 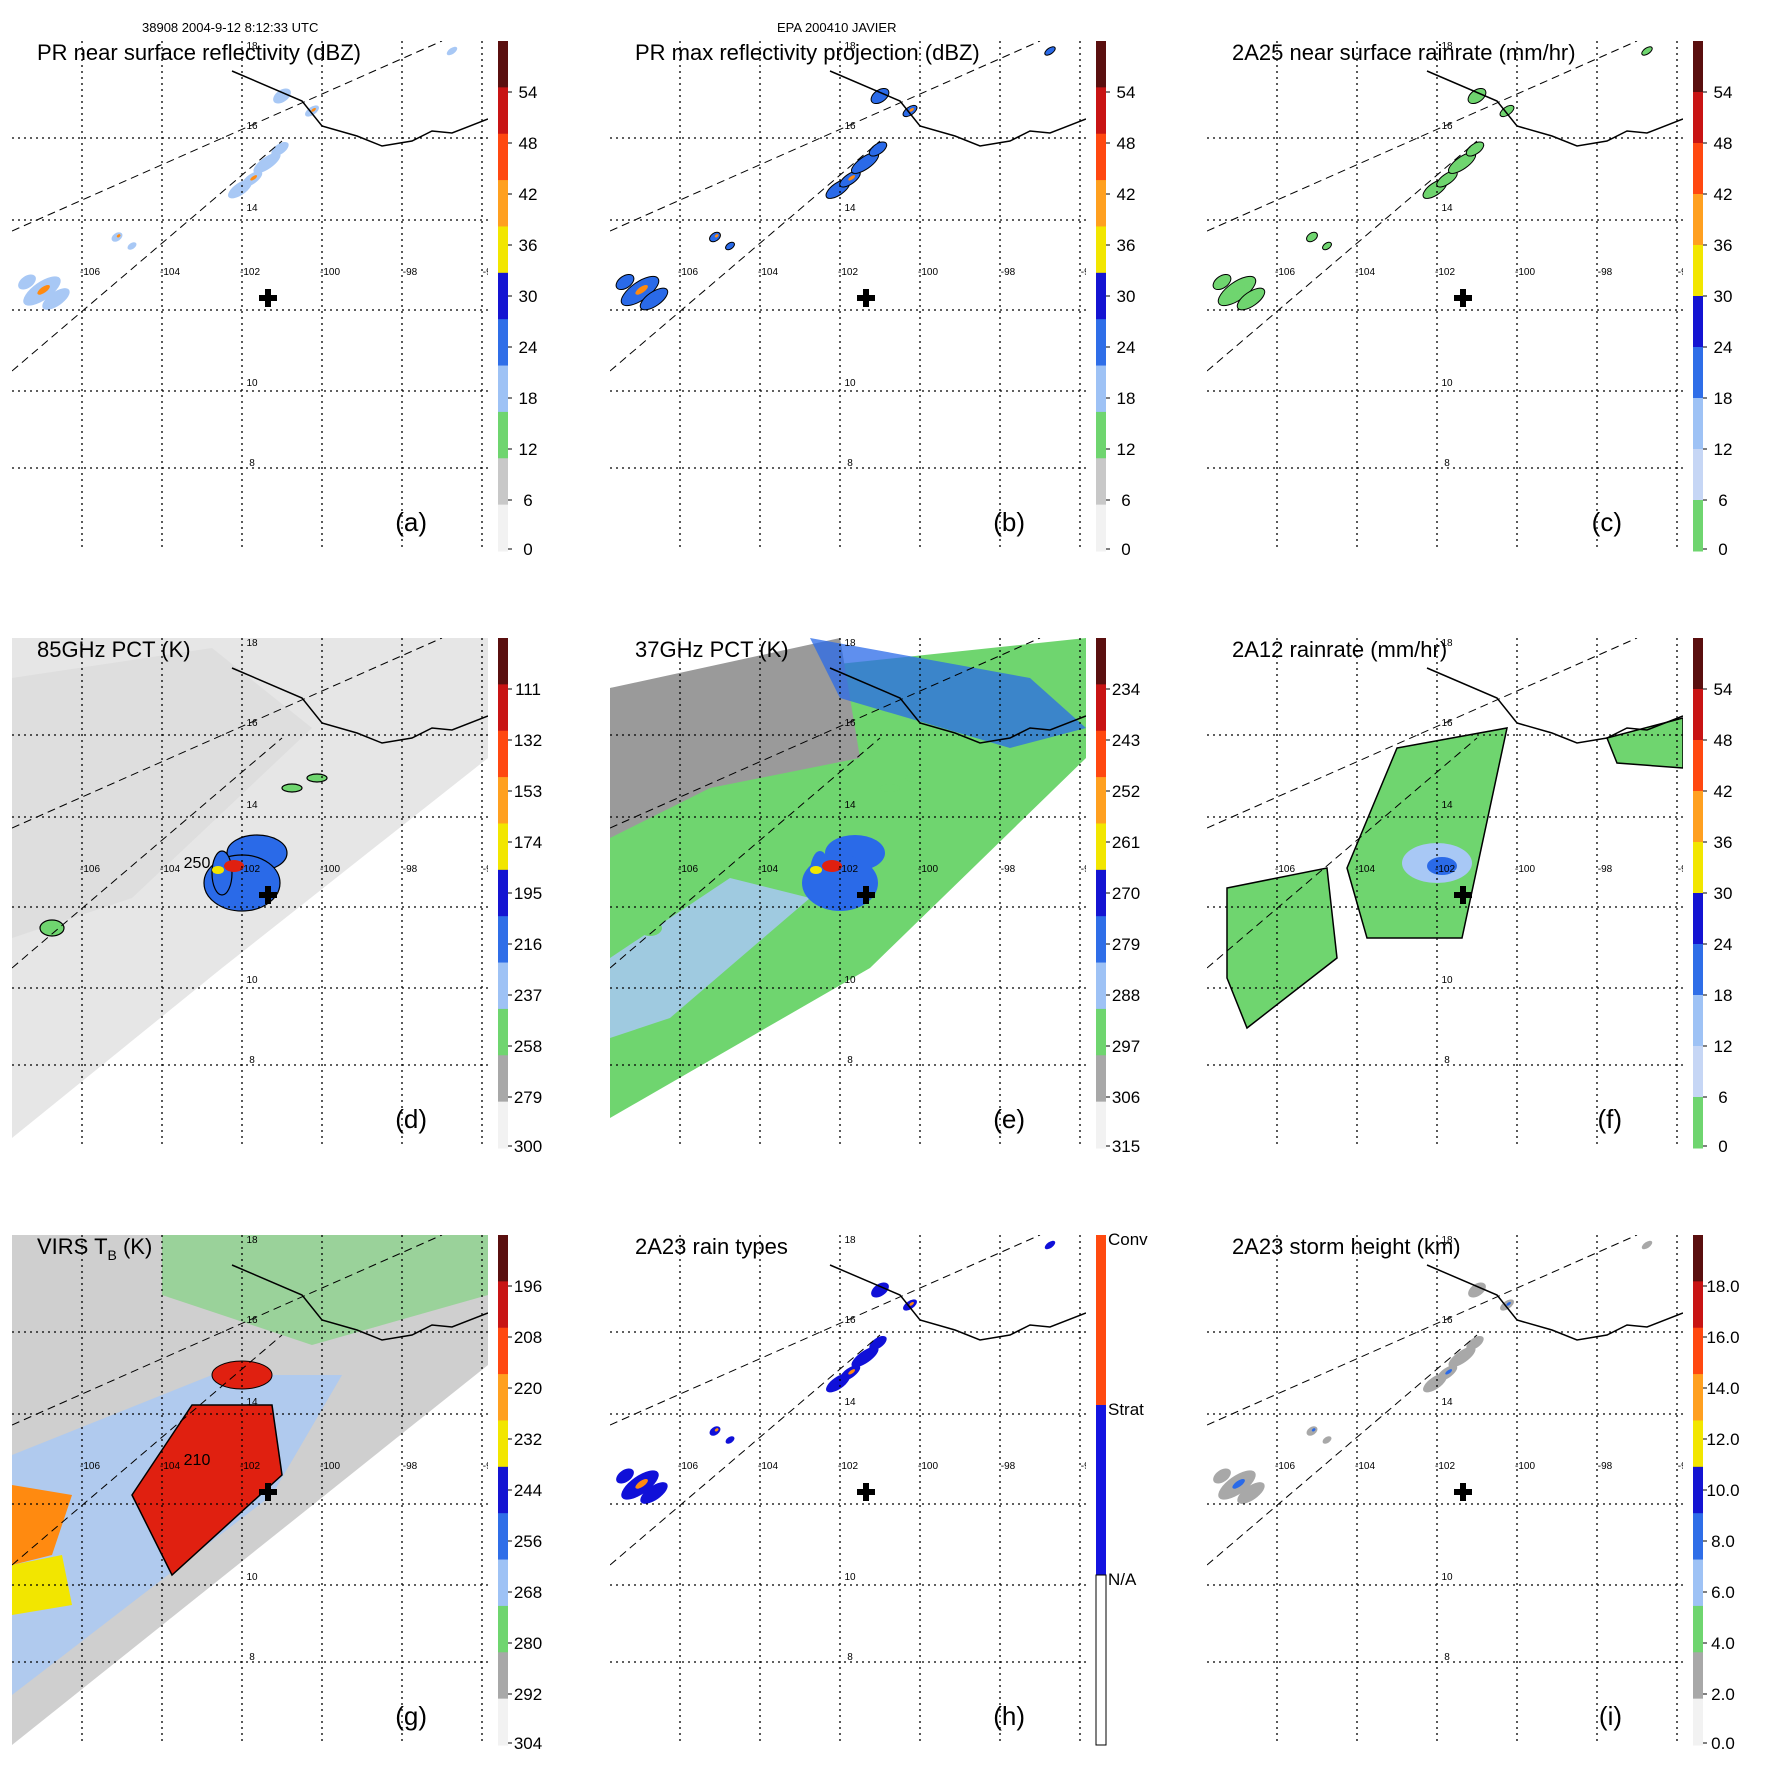 I want to click on colorbar-tick: 132, so click(x=528, y=740).